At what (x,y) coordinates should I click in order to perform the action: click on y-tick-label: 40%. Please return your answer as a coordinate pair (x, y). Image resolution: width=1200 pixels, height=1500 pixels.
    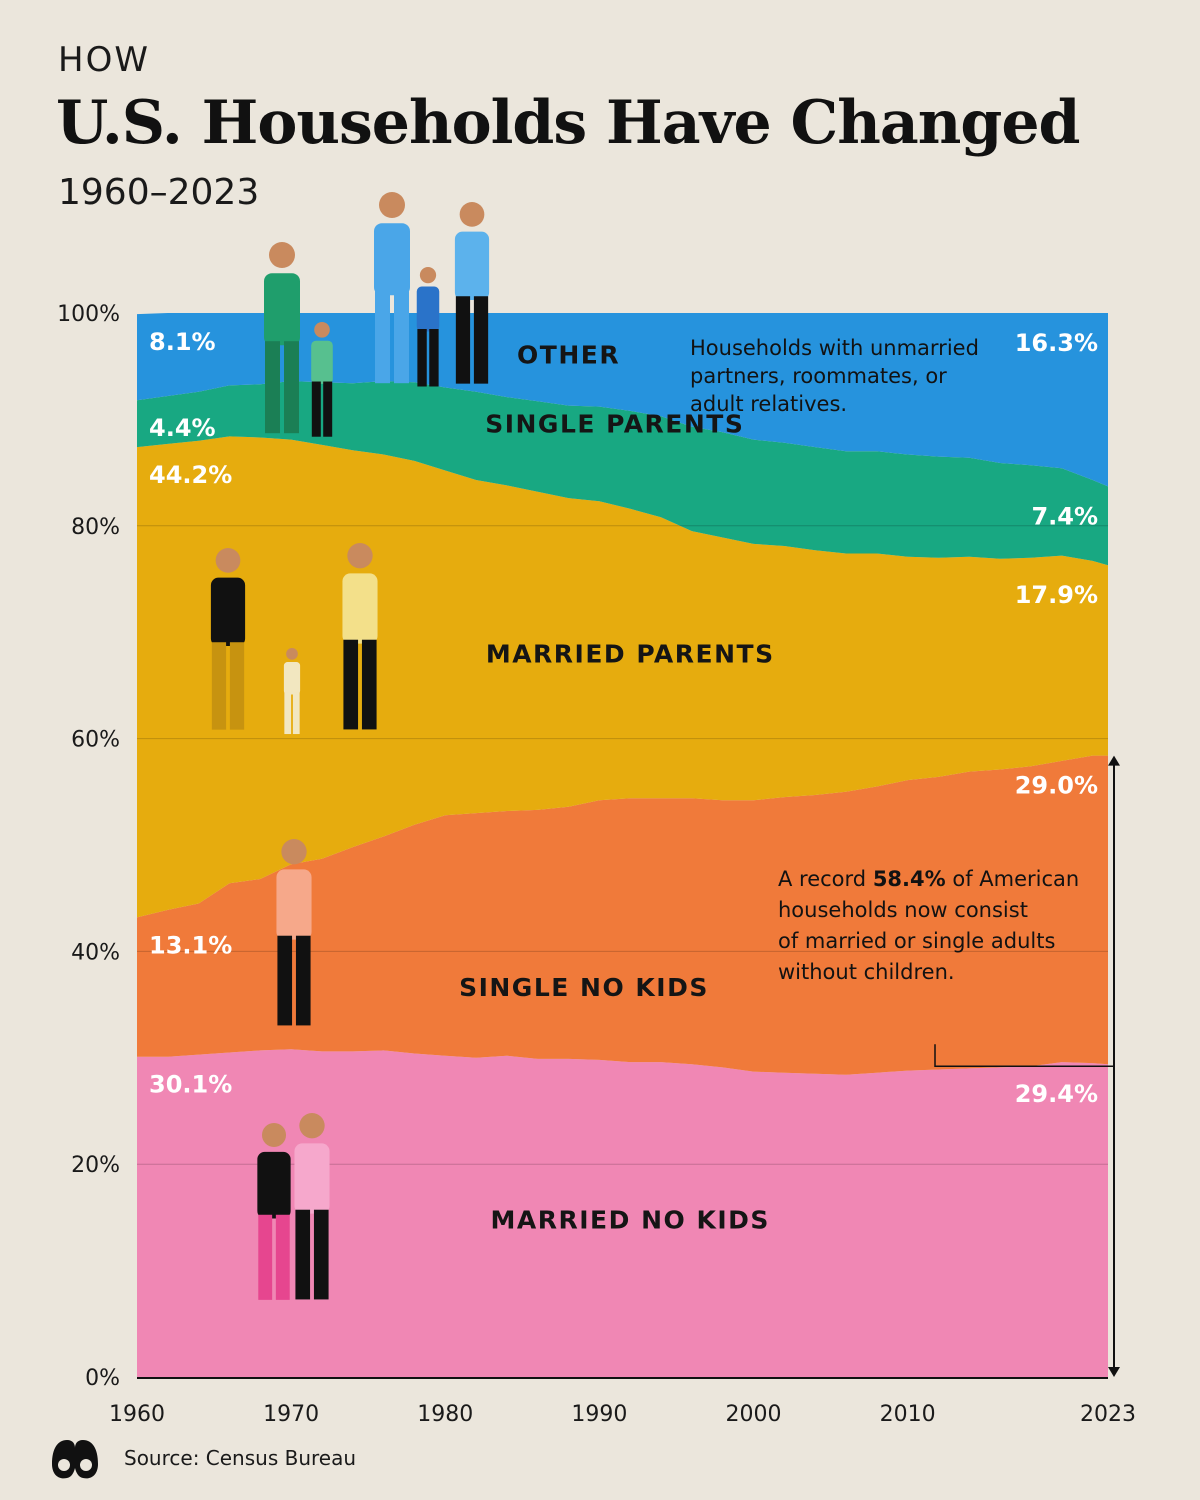
    Looking at the image, I should click on (95, 952).